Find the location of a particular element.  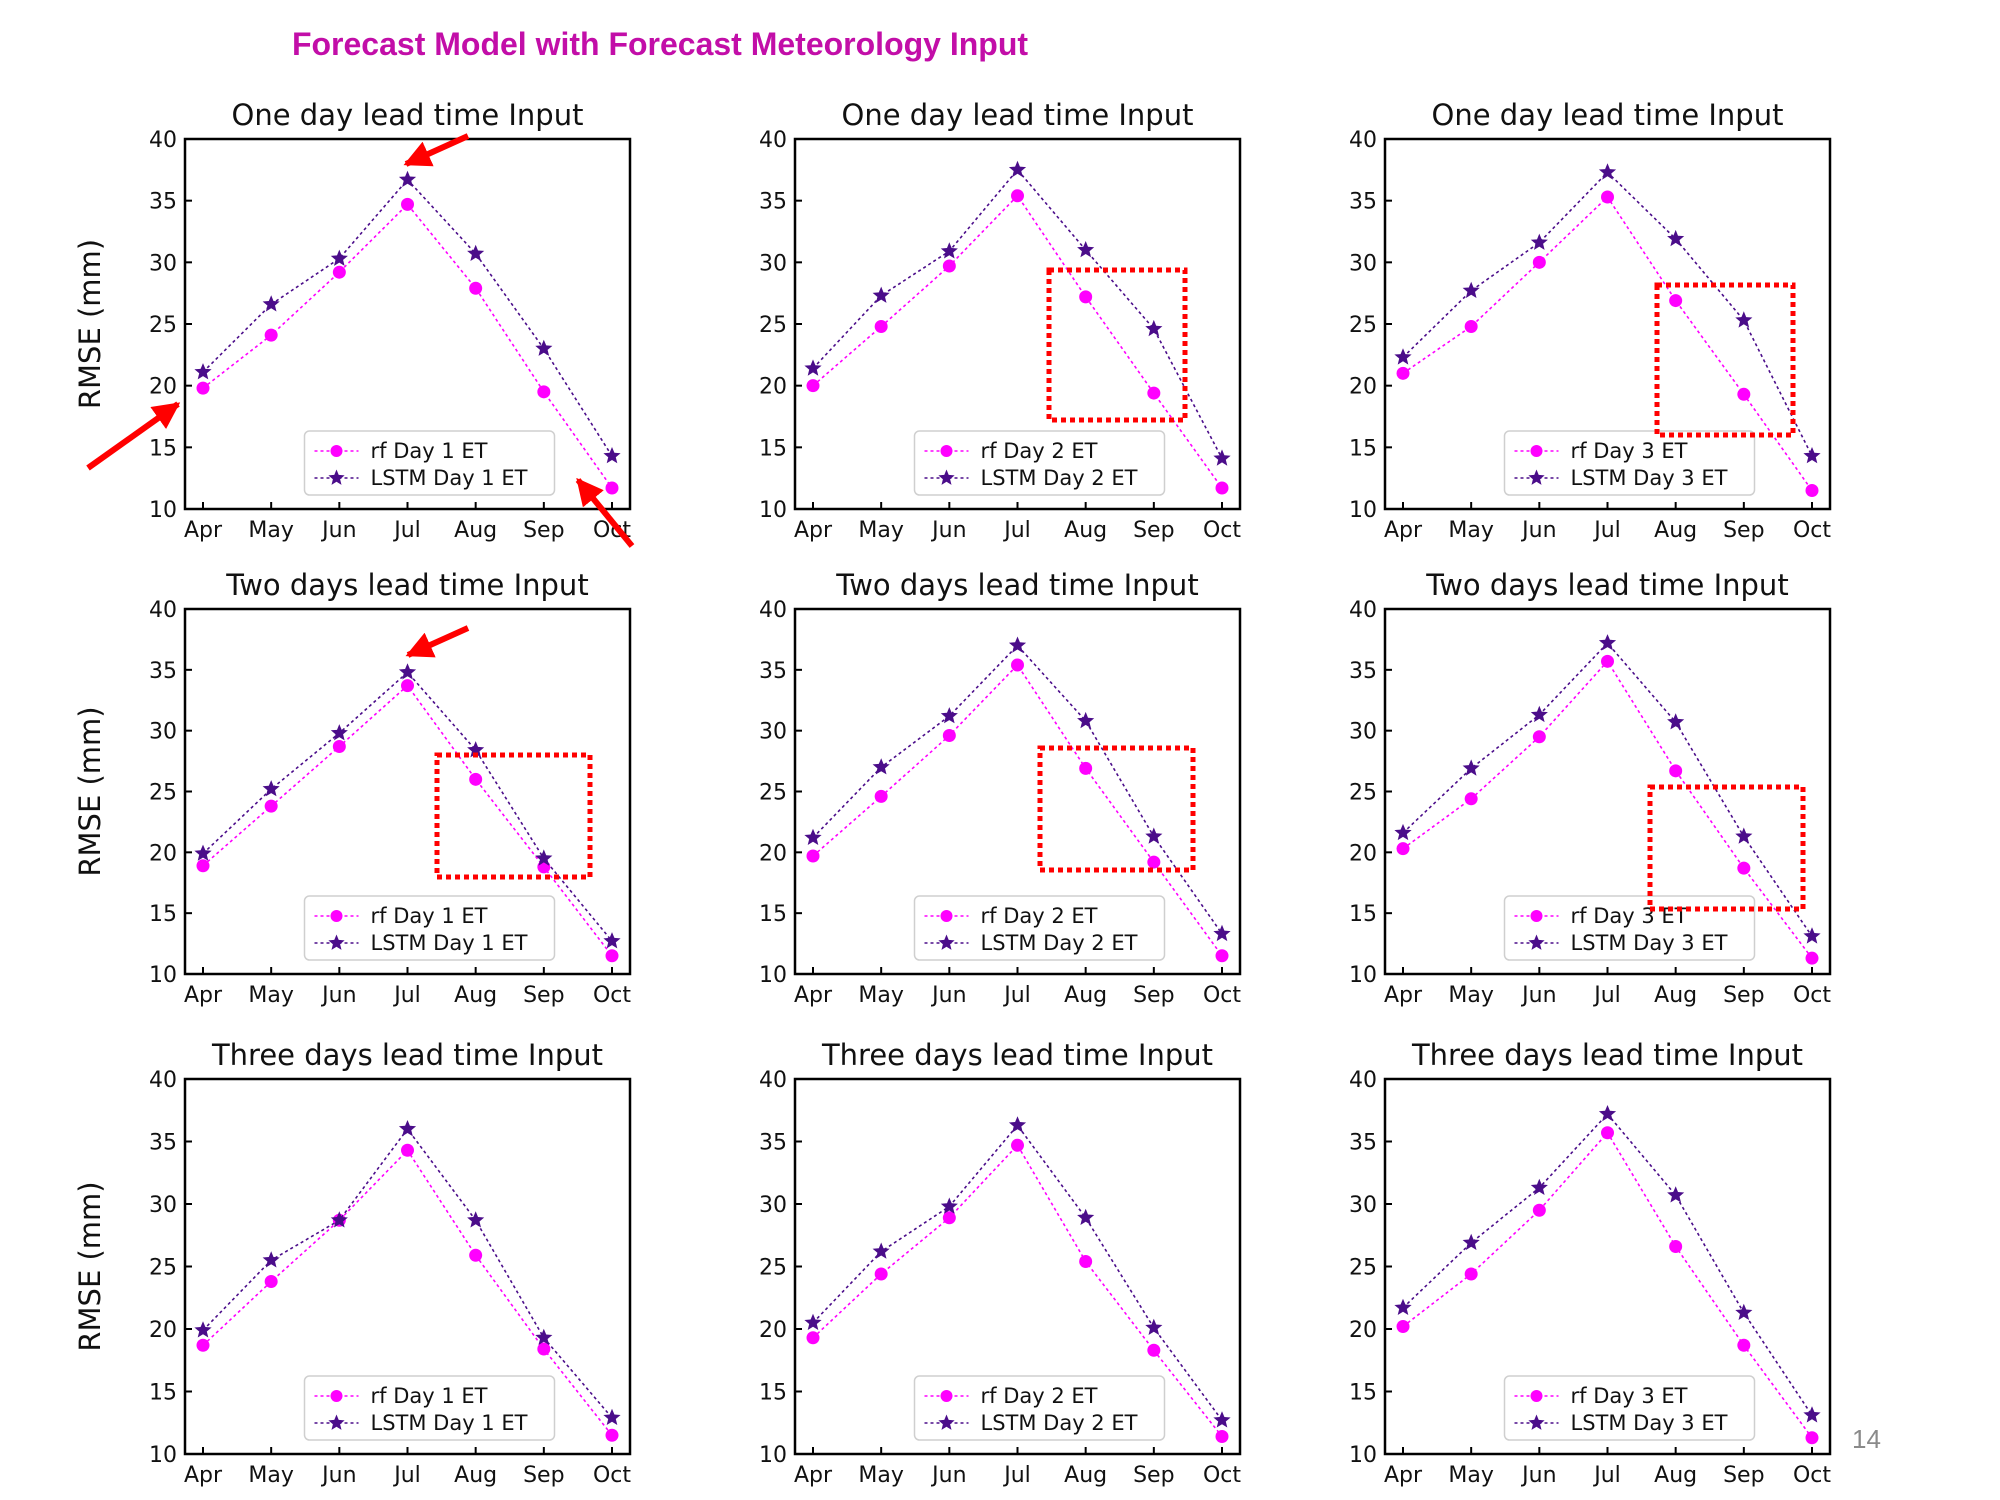

page-number: 14 is located at coordinates (1866, 1439).